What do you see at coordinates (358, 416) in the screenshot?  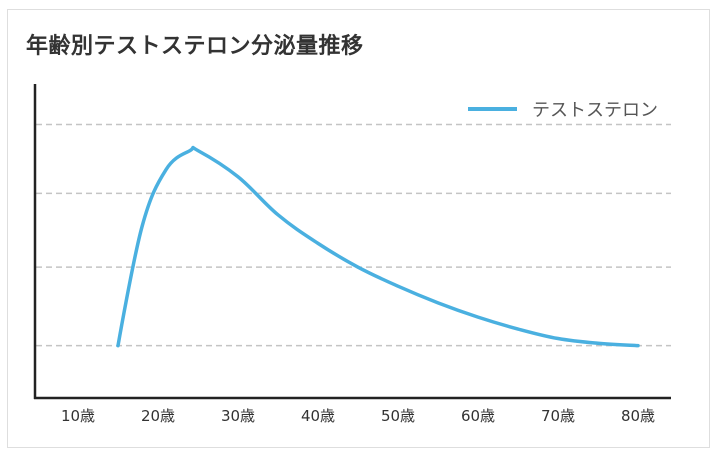 I see `x-tick-labels: 10歳 20歳 30歳 40歳 50歳 60歳 70歳 80歳` at bounding box center [358, 416].